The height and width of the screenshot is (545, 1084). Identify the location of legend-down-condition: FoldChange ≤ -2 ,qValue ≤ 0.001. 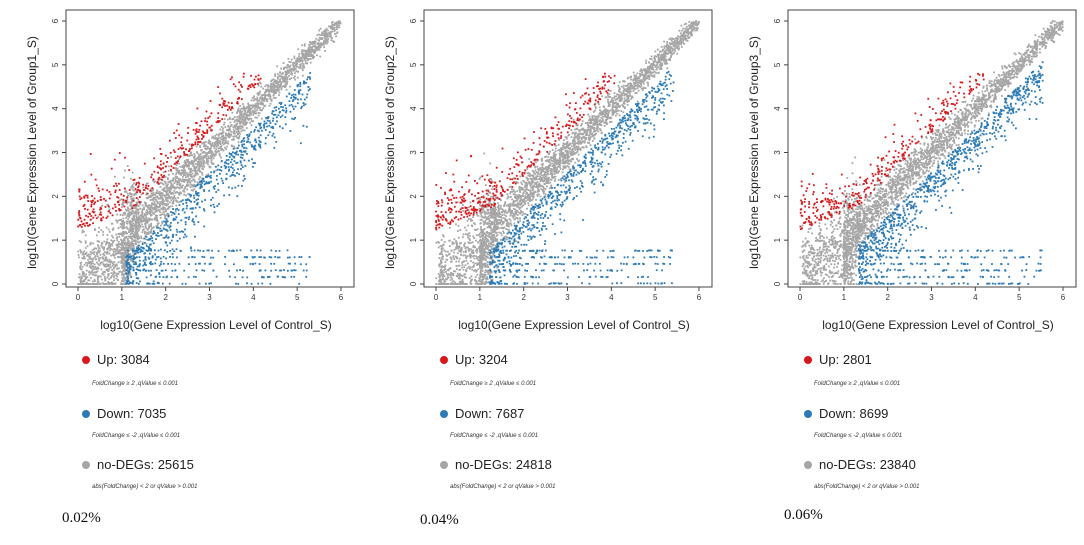
(136, 436).